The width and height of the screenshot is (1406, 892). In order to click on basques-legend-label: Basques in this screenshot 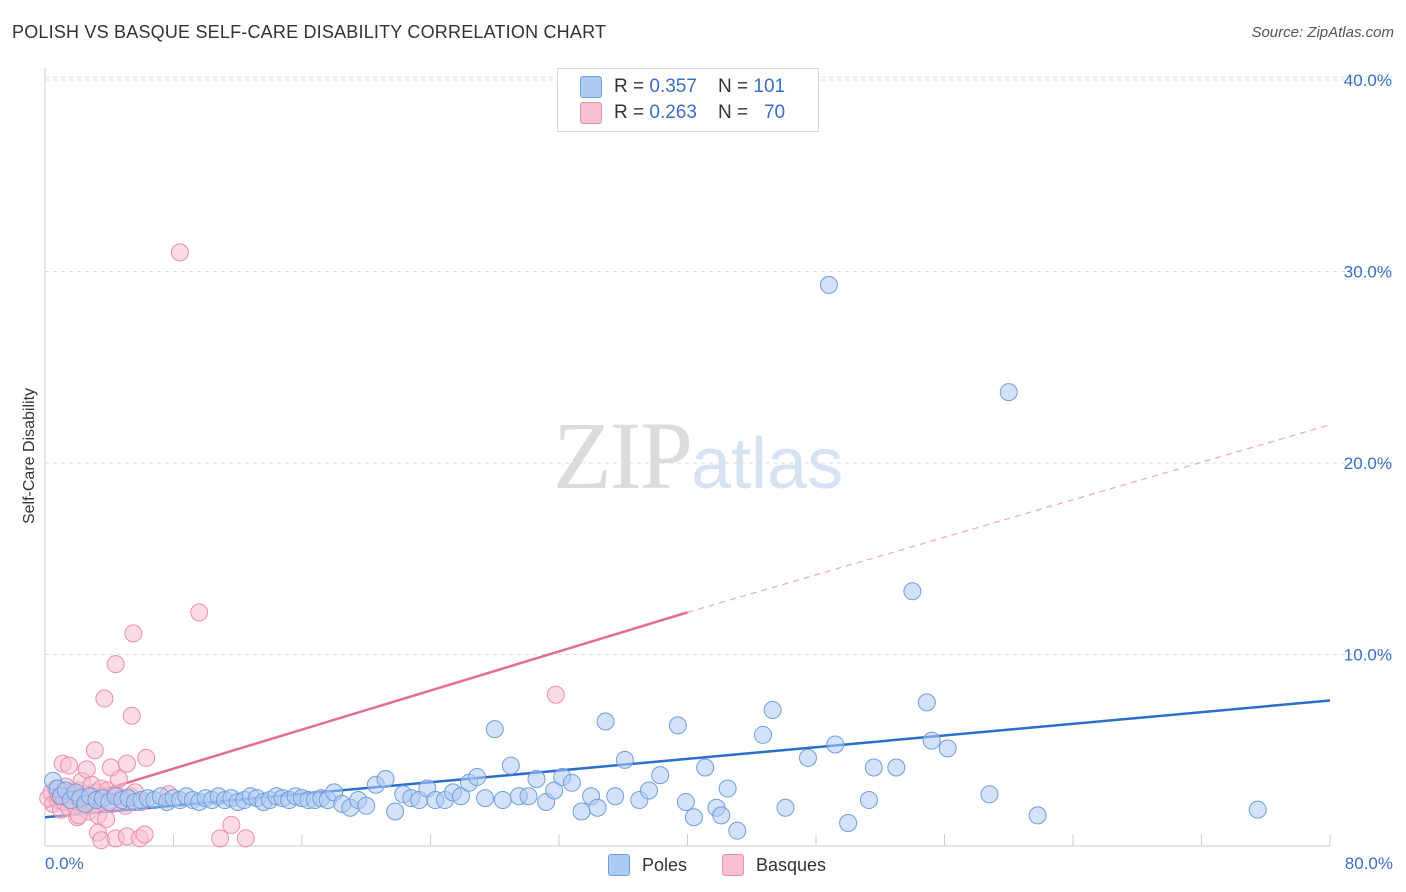, I will do `click(791, 864)`.